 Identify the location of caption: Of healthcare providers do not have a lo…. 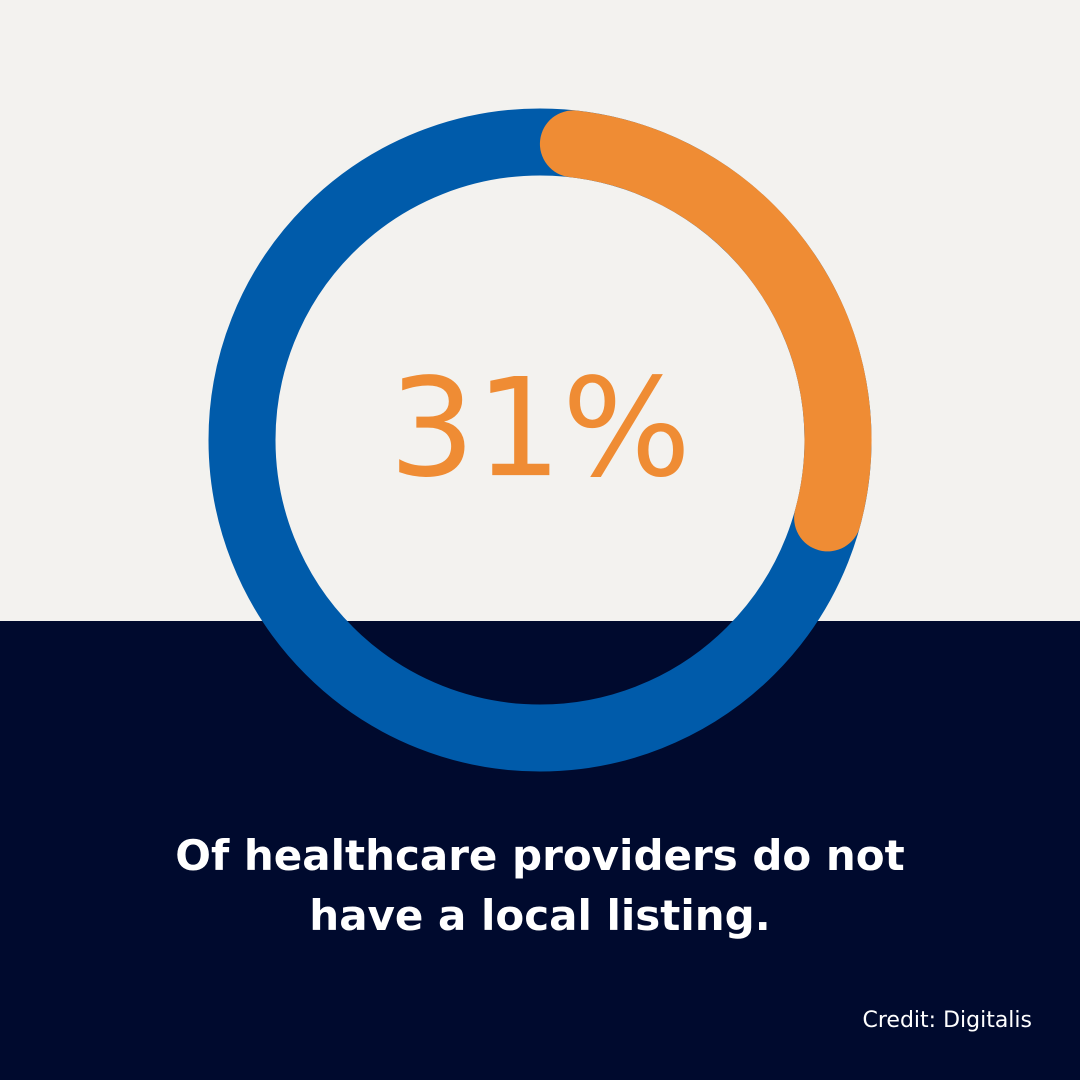
(540, 885).